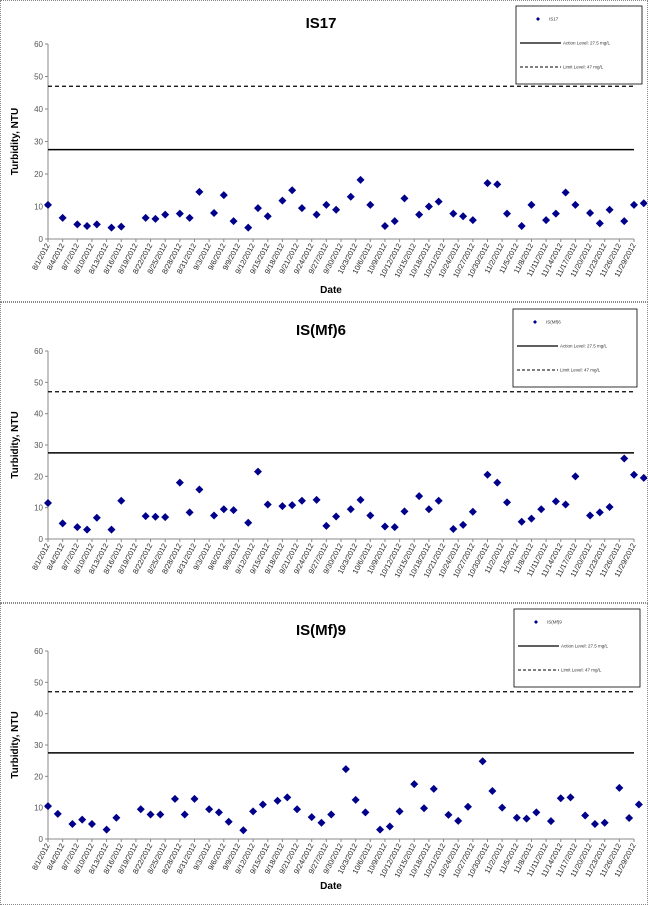 This screenshot has width=648, height=905. What do you see at coordinates (321, 630) in the screenshot?
I see `chart-title: IS(Mf)9` at bounding box center [321, 630].